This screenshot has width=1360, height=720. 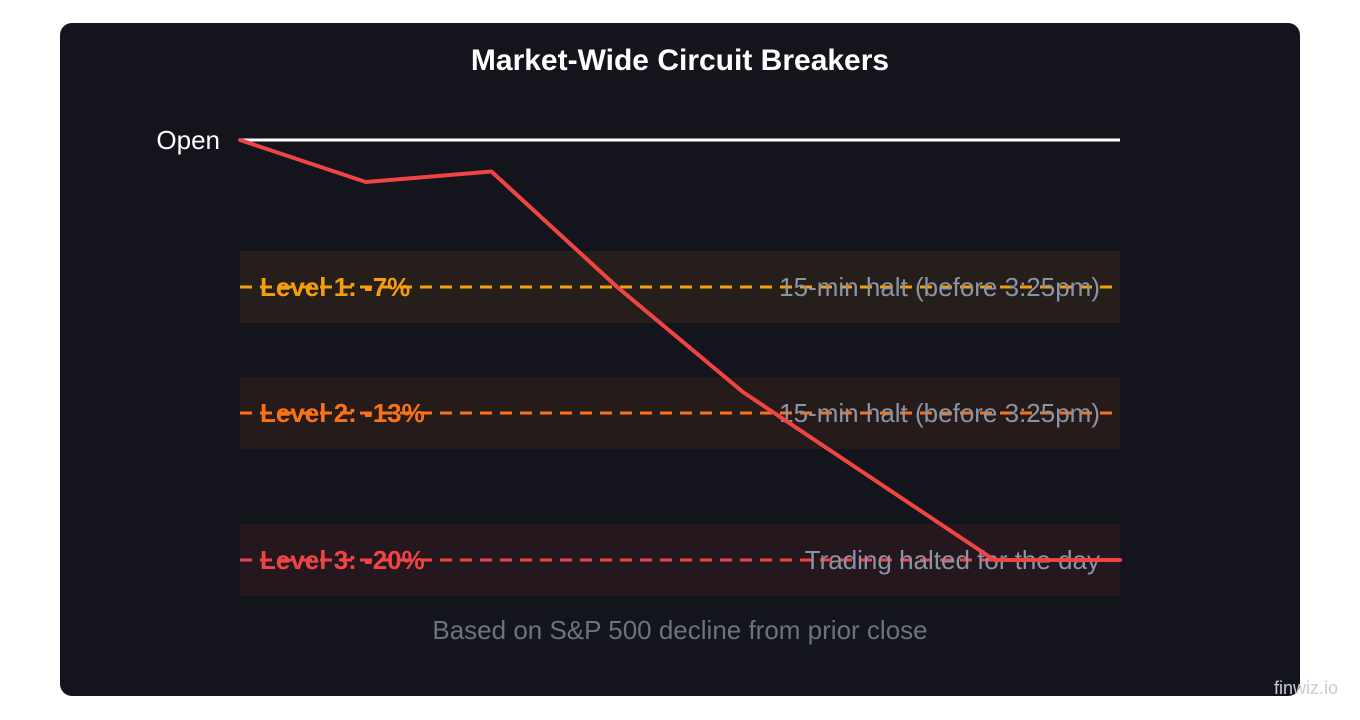 What do you see at coordinates (342, 560) in the screenshot?
I see `level-label: Level 3: -20%` at bounding box center [342, 560].